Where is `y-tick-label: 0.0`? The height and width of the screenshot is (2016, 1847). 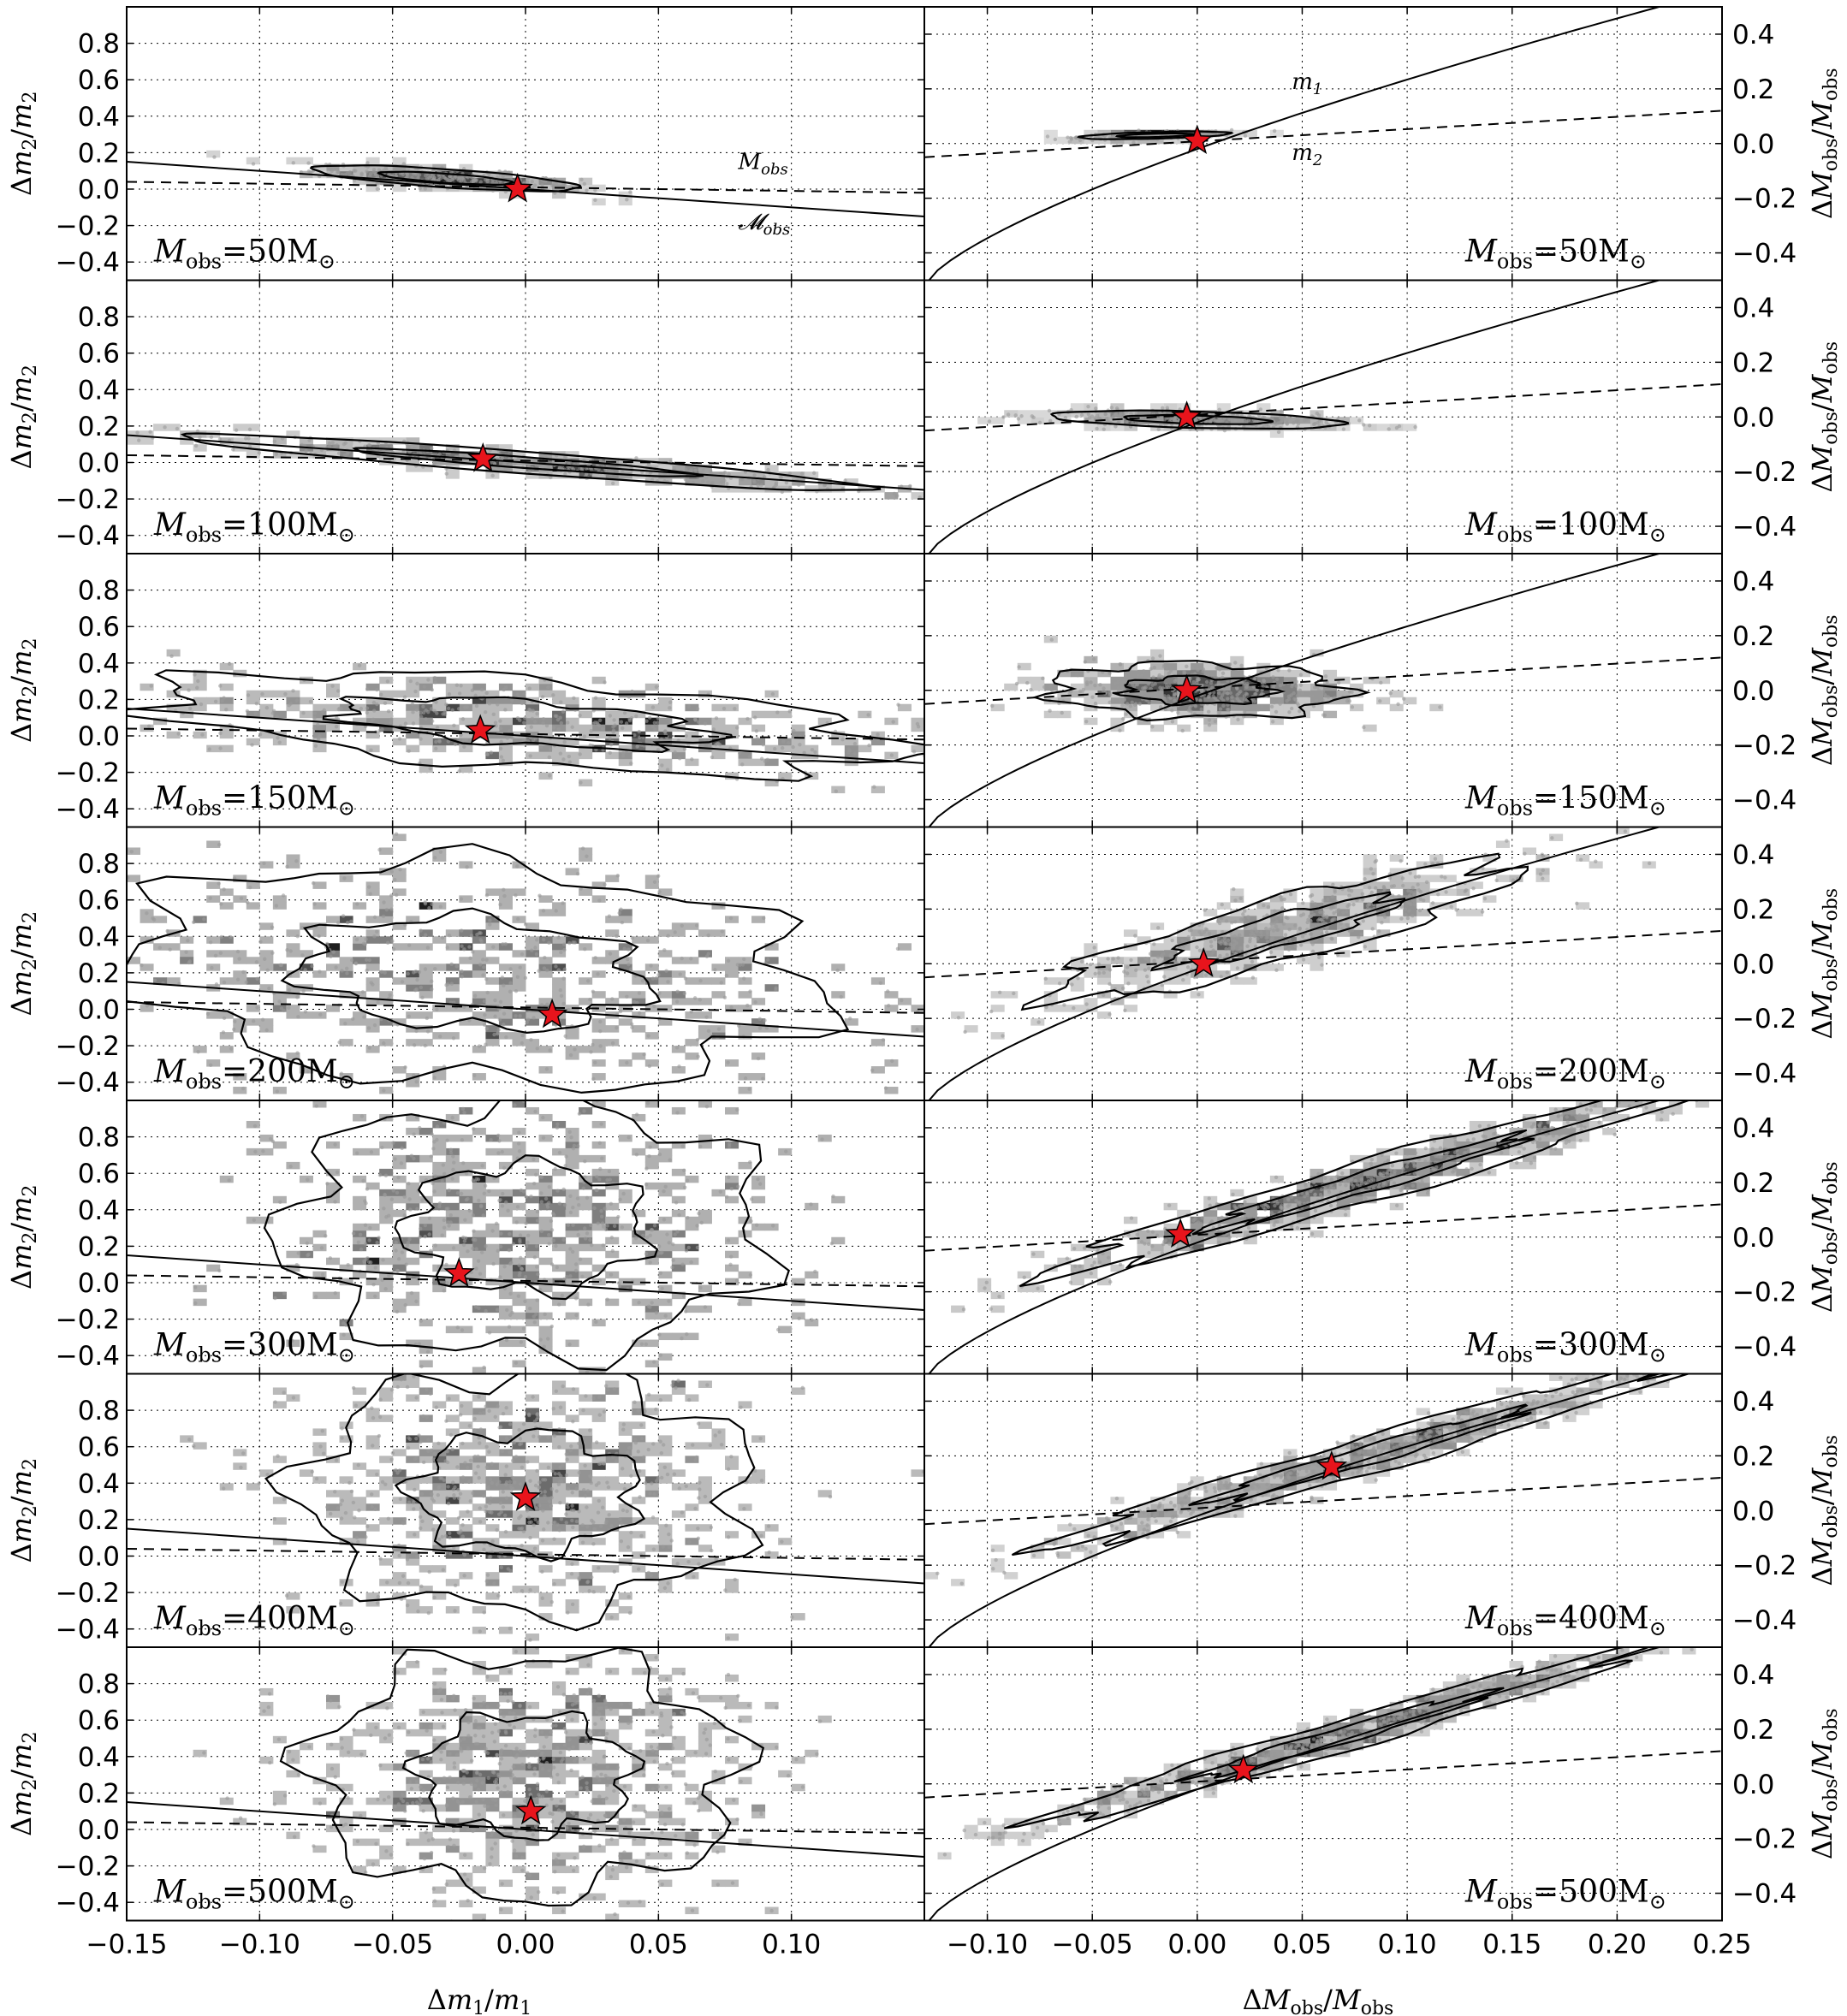
y-tick-label: 0.0 is located at coordinates (1753, 691).